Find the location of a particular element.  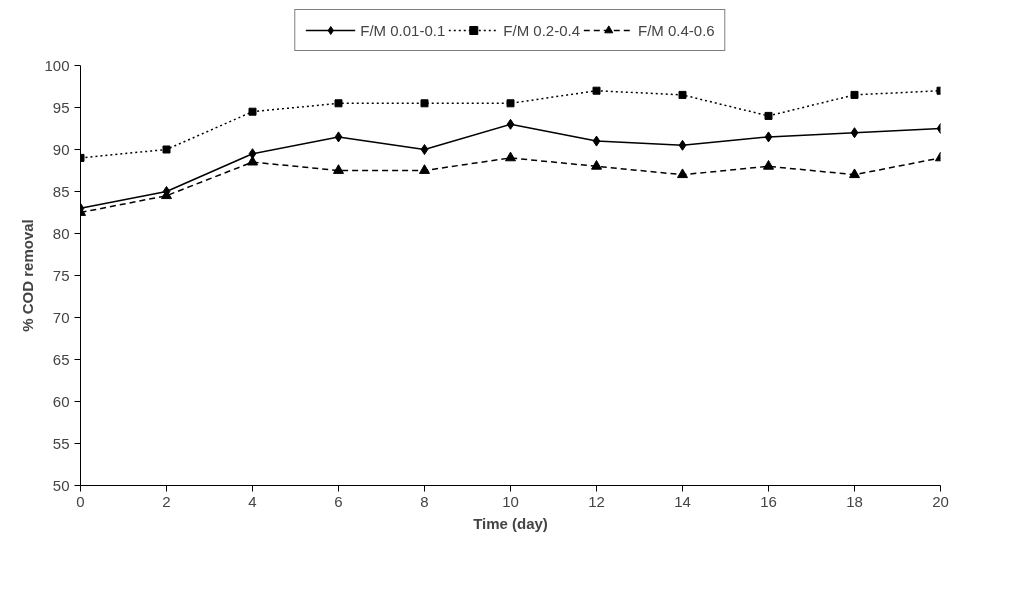

y-tick-label: 70 is located at coordinates (61, 317).